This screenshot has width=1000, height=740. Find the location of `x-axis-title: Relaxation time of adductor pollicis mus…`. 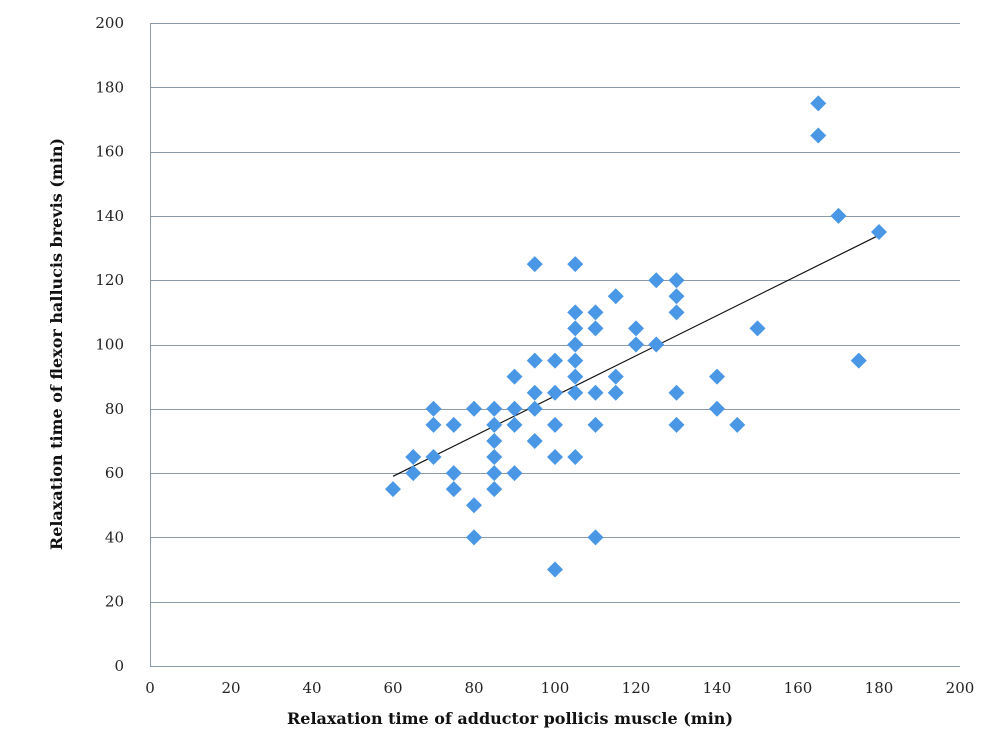

x-axis-title: Relaxation time of adductor pollicis mus… is located at coordinates (510, 718).